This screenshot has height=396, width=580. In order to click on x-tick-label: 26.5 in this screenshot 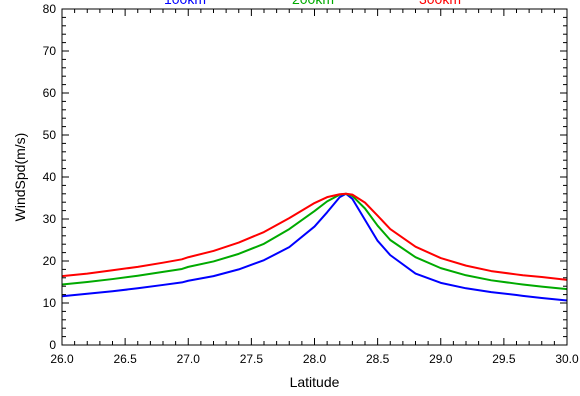, I will do `click(125, 359)`.